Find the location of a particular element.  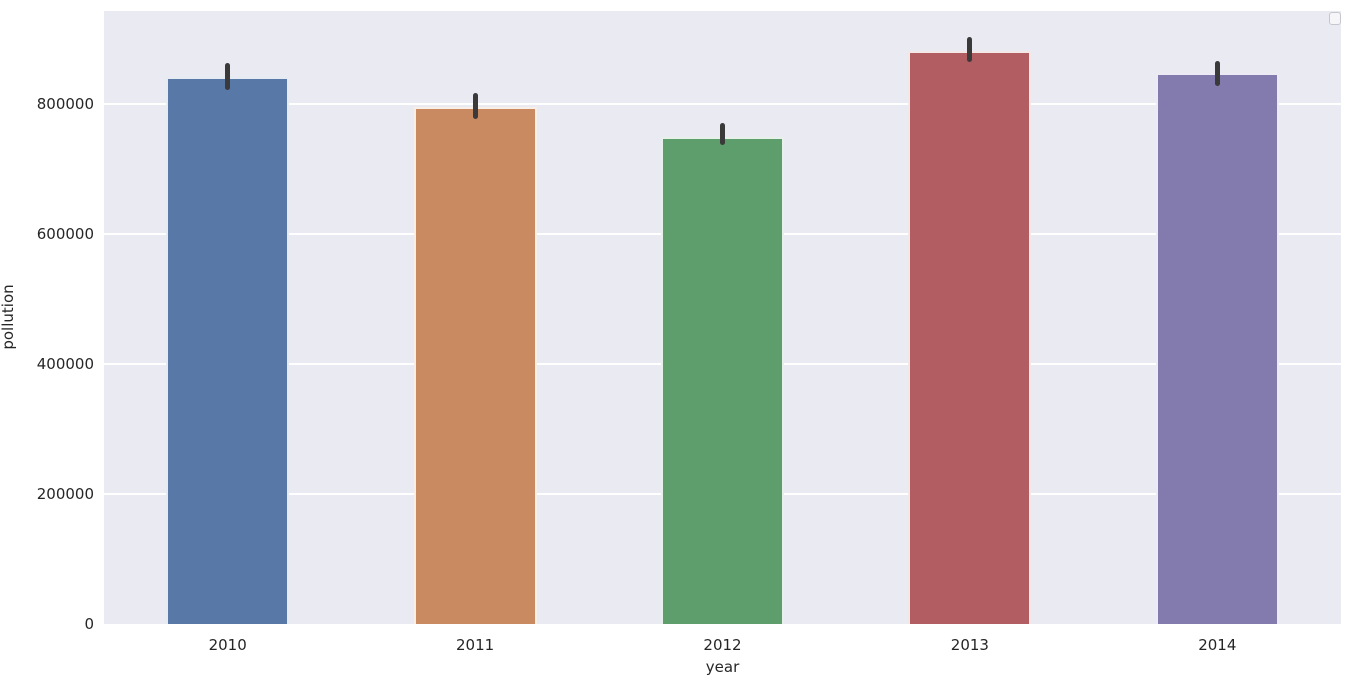

ytick-200000: 200000 is located at coordinates (65, 493).